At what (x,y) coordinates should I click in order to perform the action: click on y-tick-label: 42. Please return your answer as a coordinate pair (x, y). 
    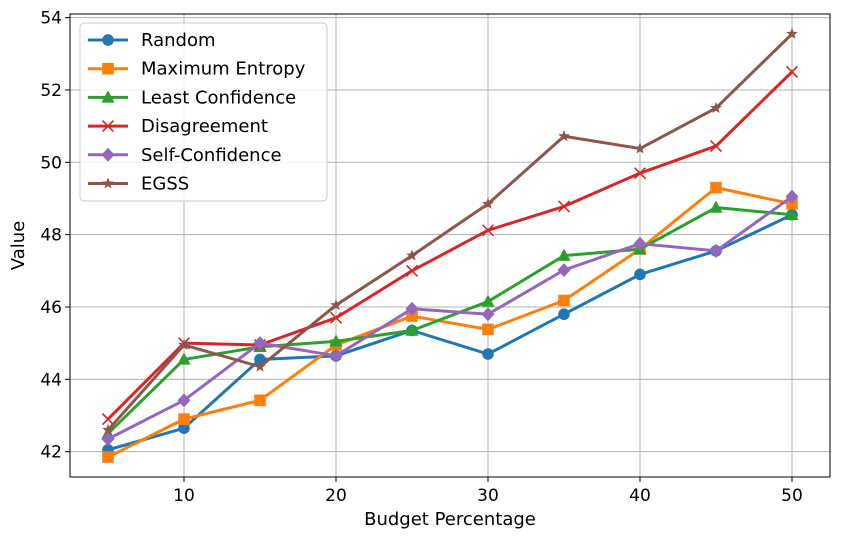
    Looking at the image, I should click on (51, 453).